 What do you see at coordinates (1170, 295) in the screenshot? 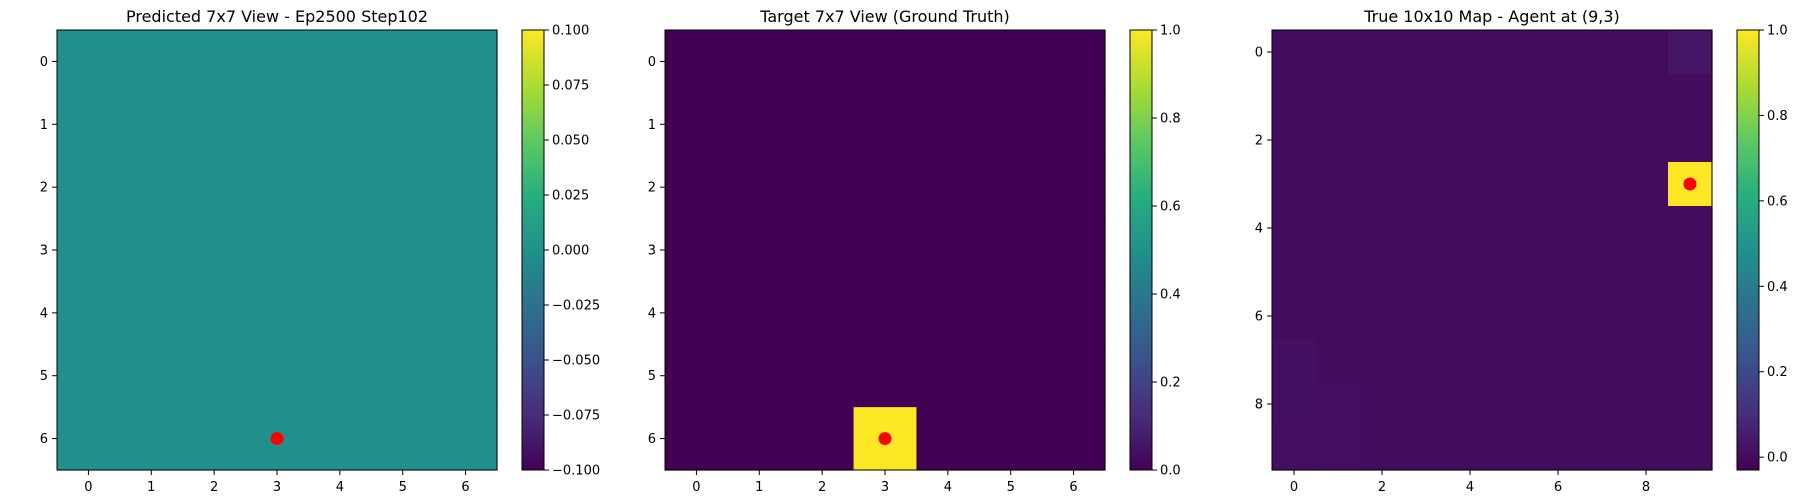
I see `colorbar-tick-label: 0.4` at bounding box center [1170, 295].